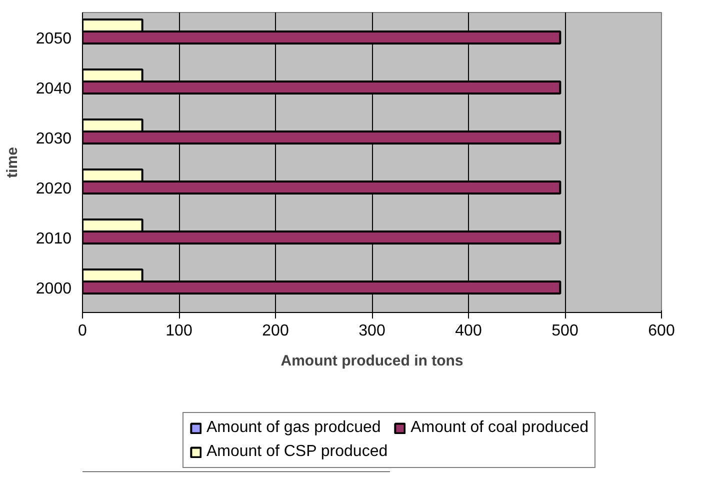 The image size is (726, 491). I want to click on y-tick-label: 2010, so click(54, 239).